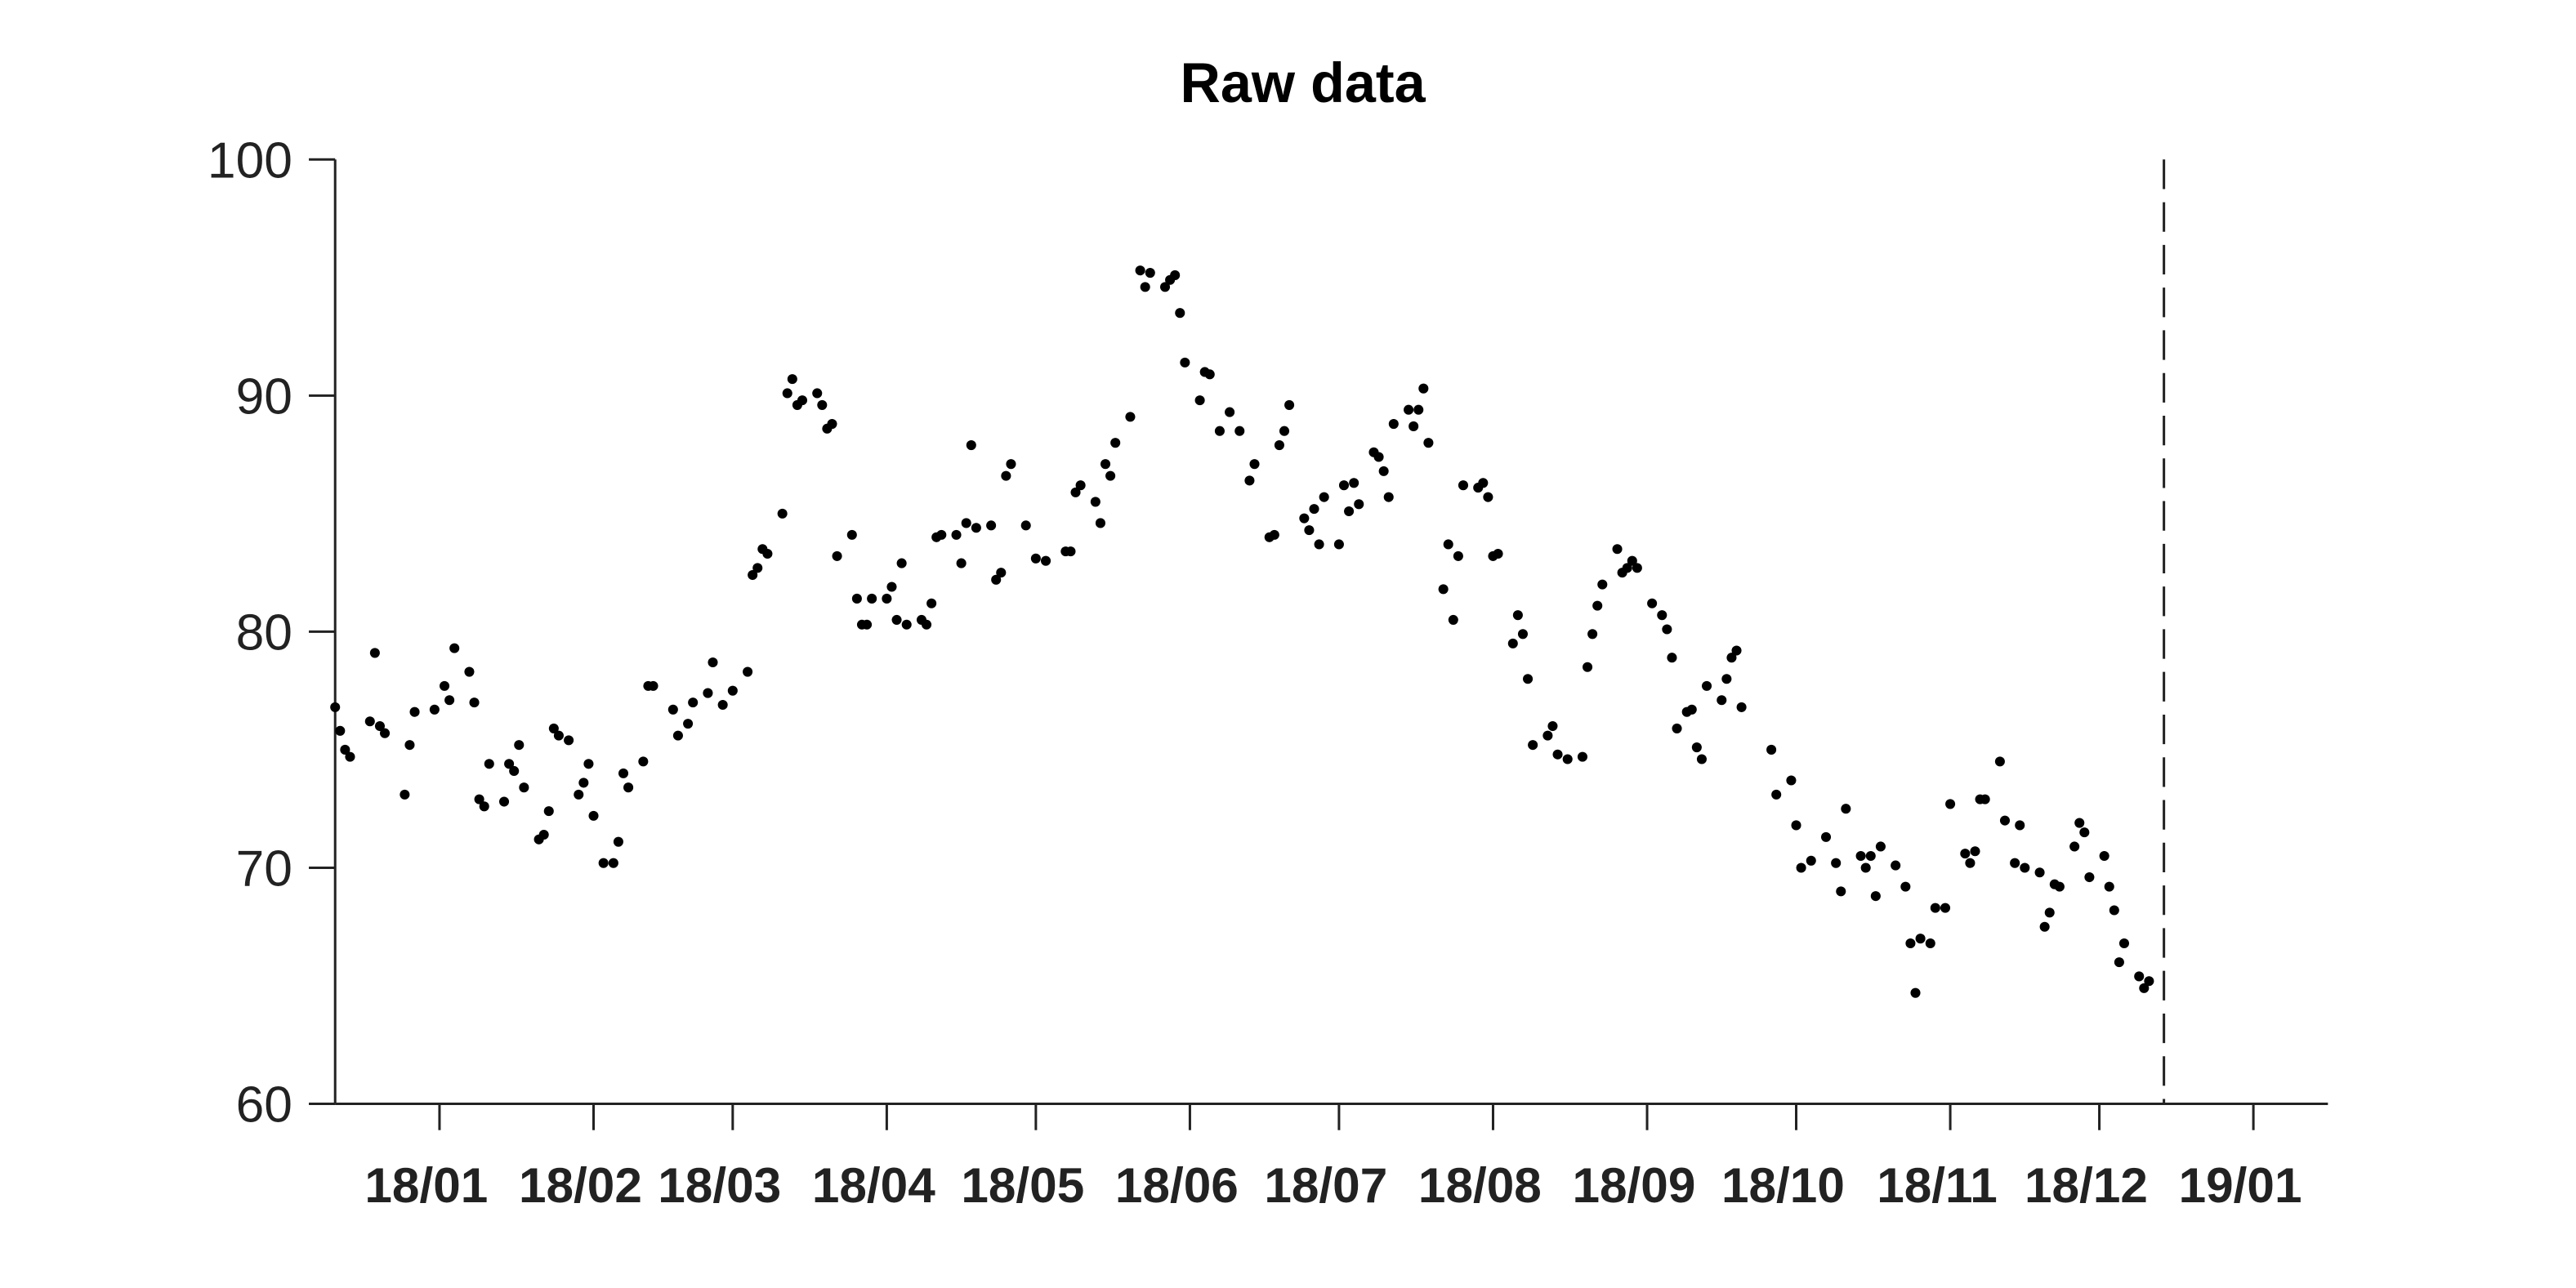 The height and width of the screenshot is (1288, 2576). I want to click on x-tick-label: 18/11, so click(1938, 1185).